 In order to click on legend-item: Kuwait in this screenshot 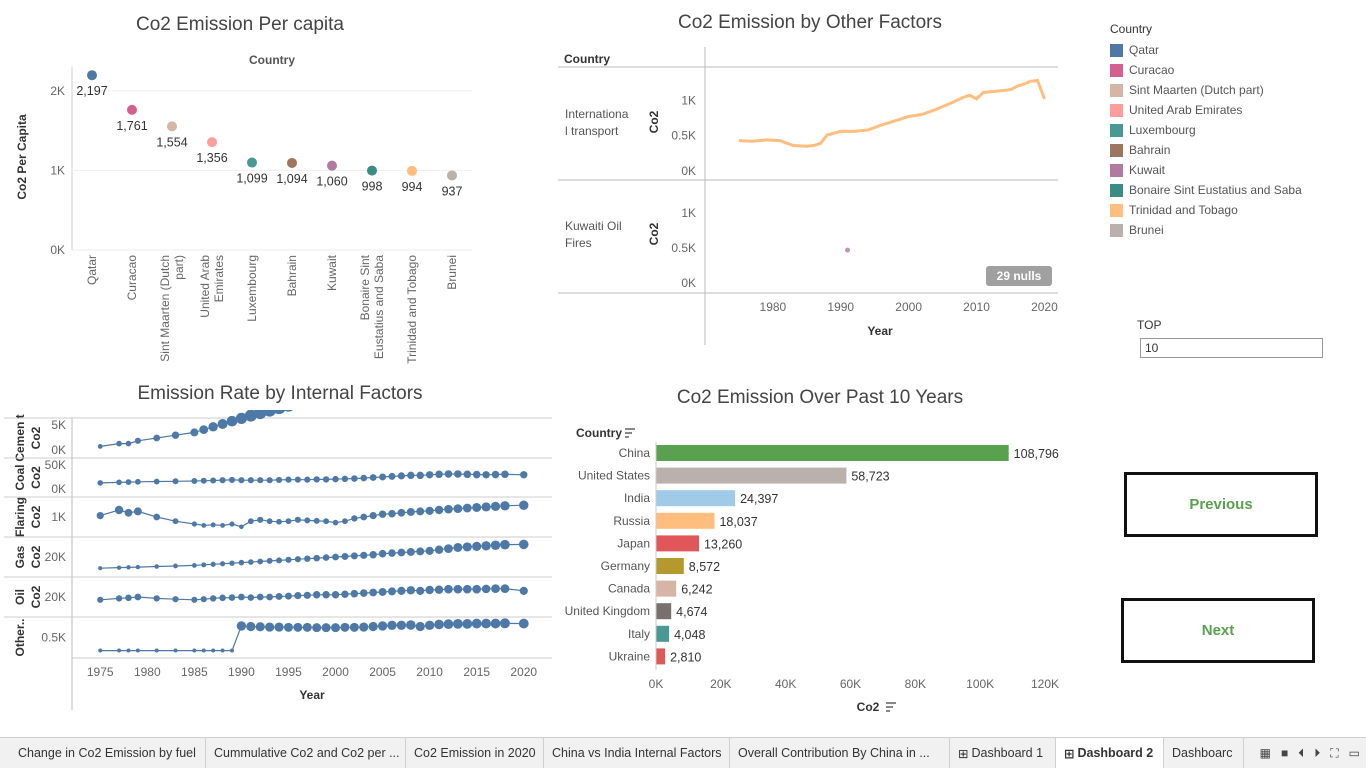, I will do `click(1235, 170)`.